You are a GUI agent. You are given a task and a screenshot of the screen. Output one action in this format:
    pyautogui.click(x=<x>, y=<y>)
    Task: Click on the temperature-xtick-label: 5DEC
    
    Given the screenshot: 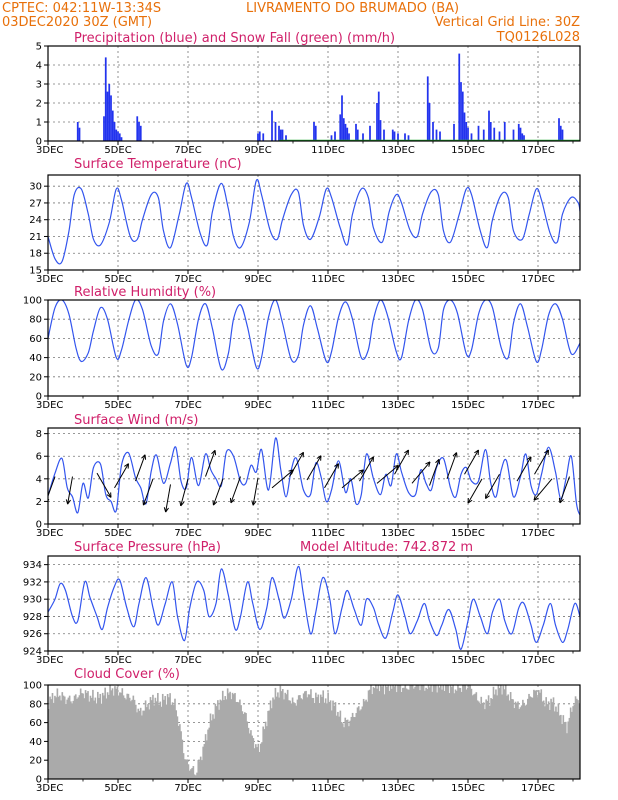 What is the action you would take?
    pyautogui.click(x=117, y=279)
    